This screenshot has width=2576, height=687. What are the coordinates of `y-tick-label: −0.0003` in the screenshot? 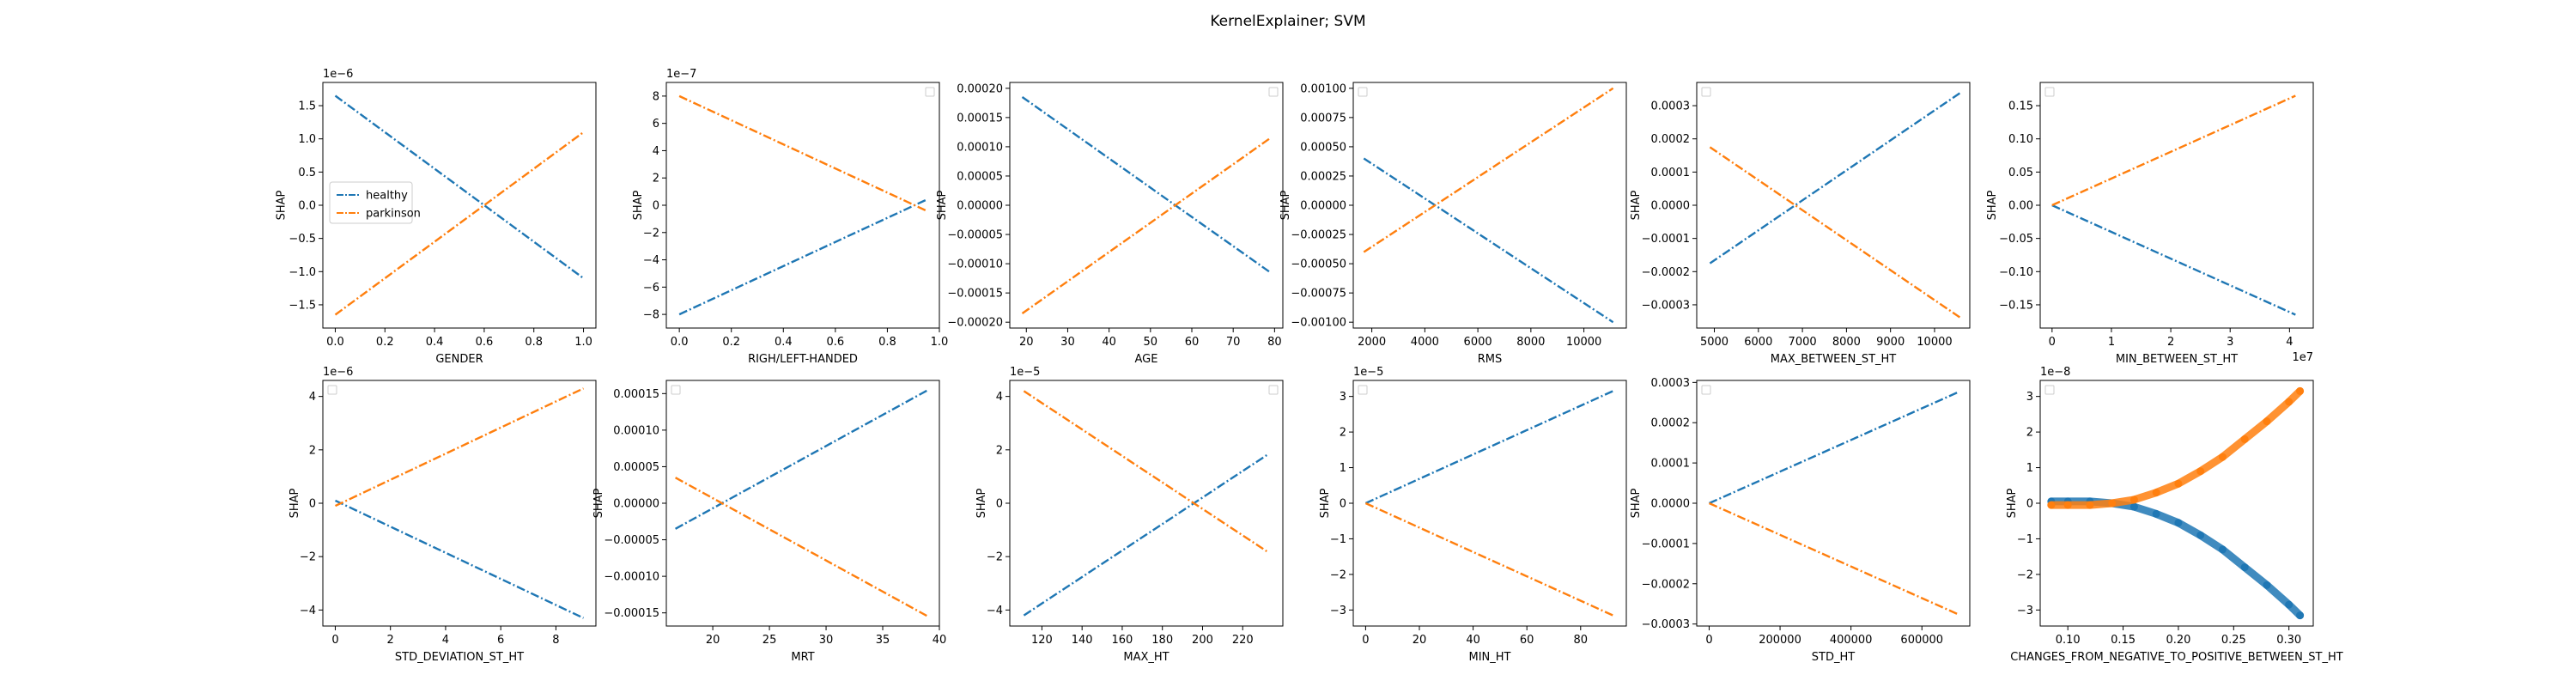 It's located at (1666, 624).